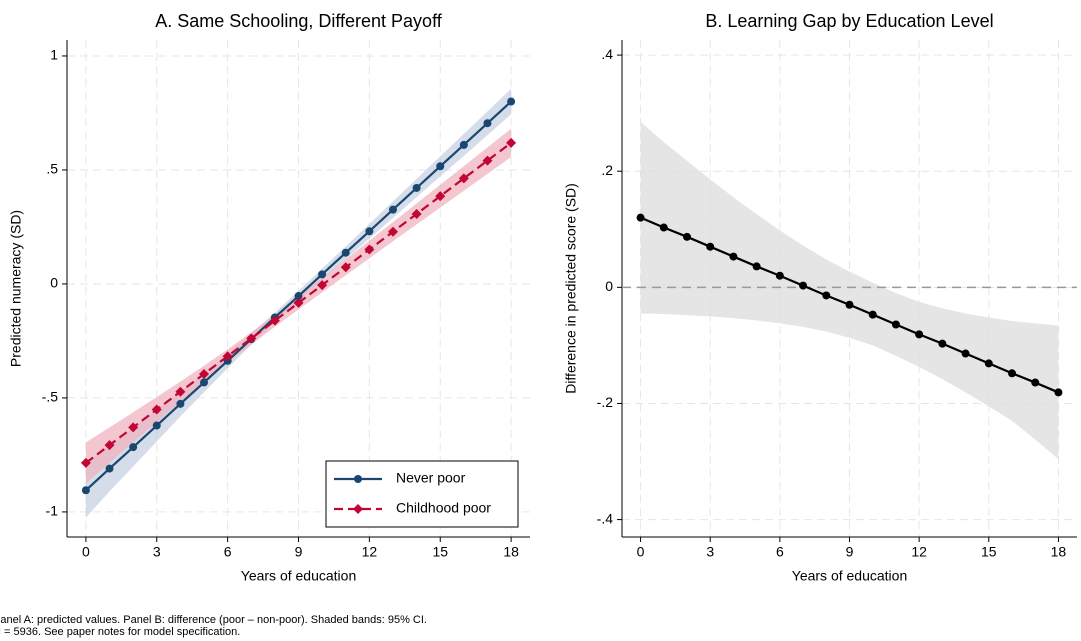  Describe the element at coordinates (605, 402) in the screenshot. I see `y-tick-label: -.2` at that location.